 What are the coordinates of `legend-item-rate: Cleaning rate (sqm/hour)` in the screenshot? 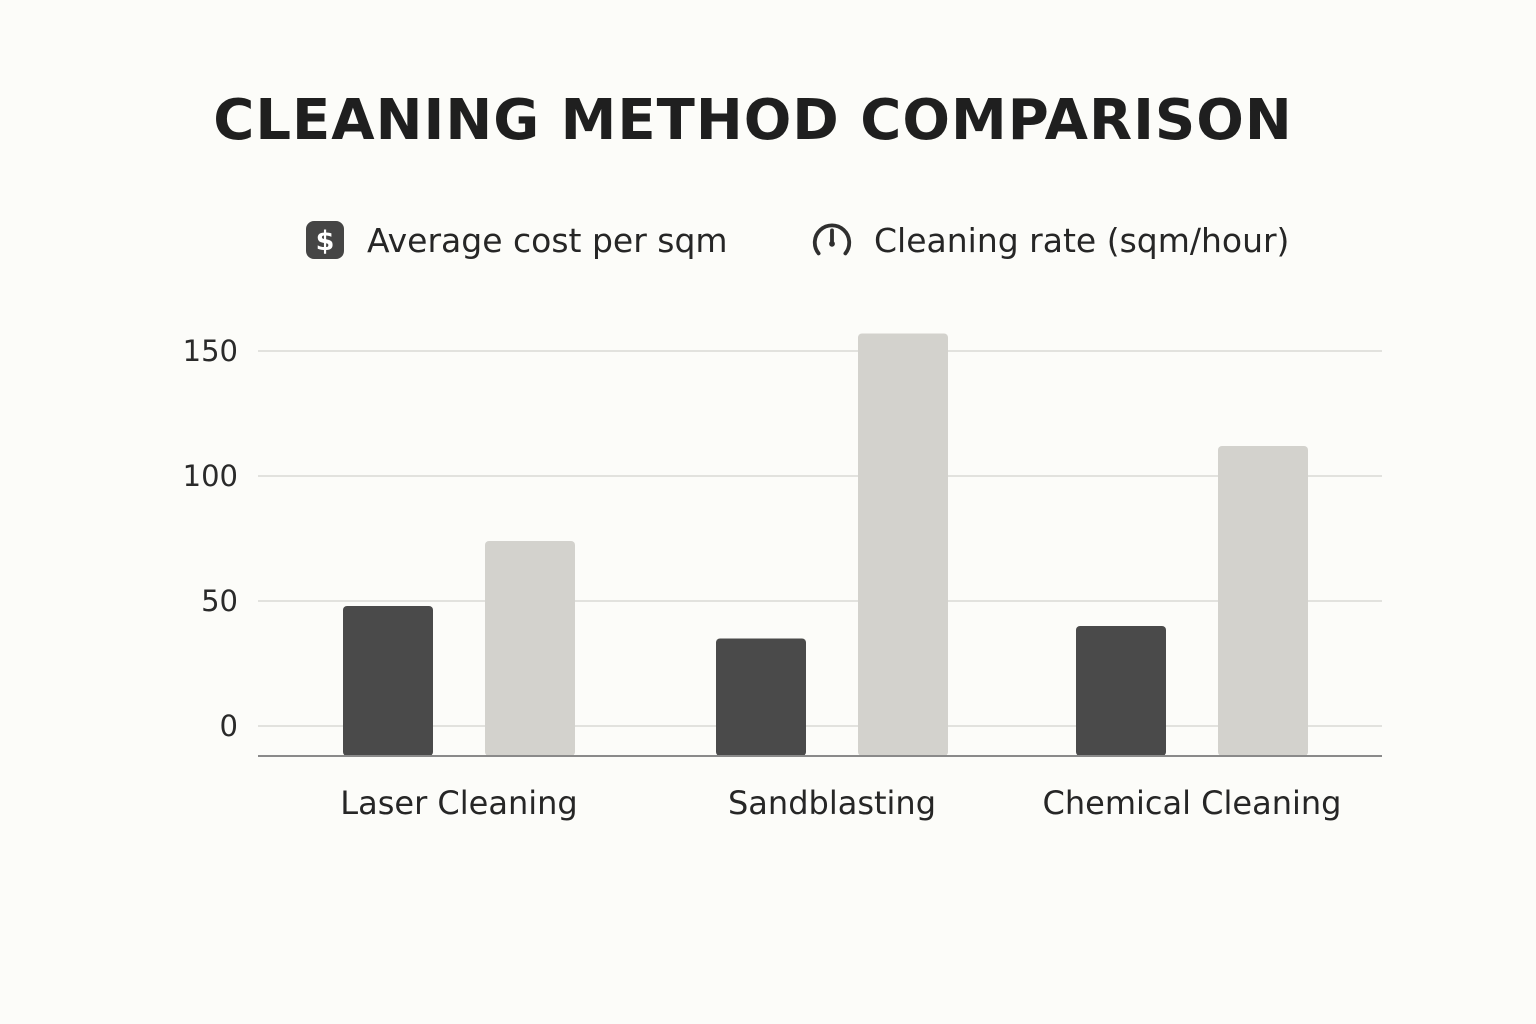 It's located at (1049, 240).